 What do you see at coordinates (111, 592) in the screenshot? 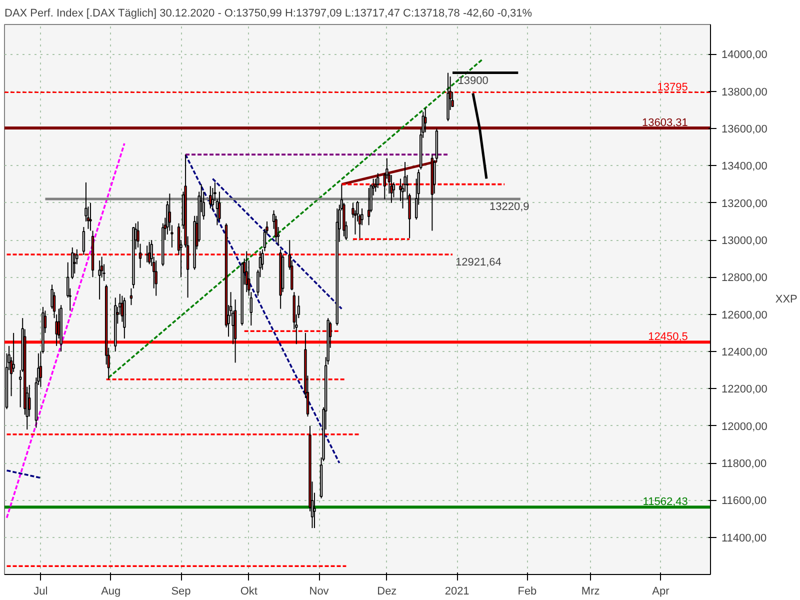
I see `x-tick-label: Aug` at bounding box center [111, 592].